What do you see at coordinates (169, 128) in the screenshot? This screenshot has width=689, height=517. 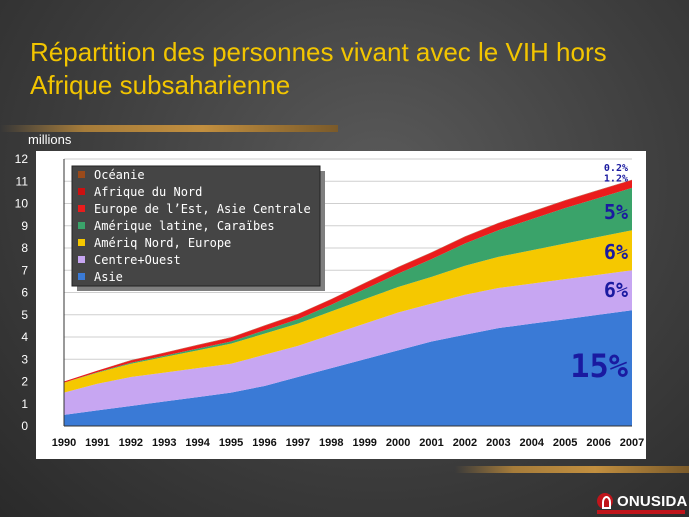 I see `decorative-rule-top` at bounding box center [169, 128].